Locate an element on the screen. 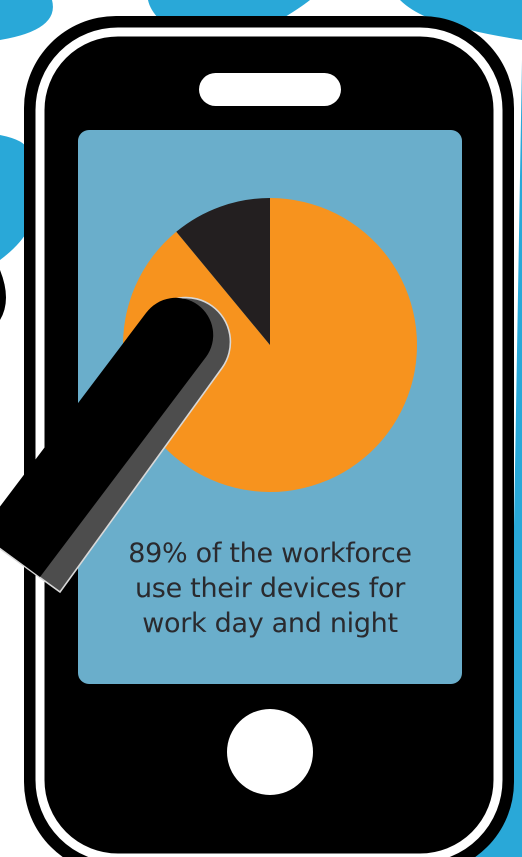  caption-line-3: work day and night is located at coordinates (270, 623).